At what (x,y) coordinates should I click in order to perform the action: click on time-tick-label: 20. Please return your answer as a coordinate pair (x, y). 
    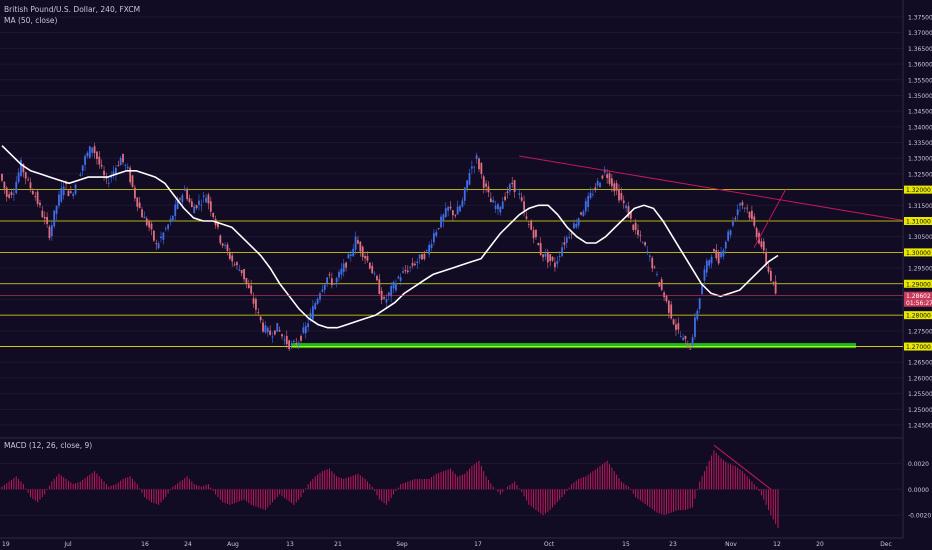
    Looking at the image, I should click on (820, 544).